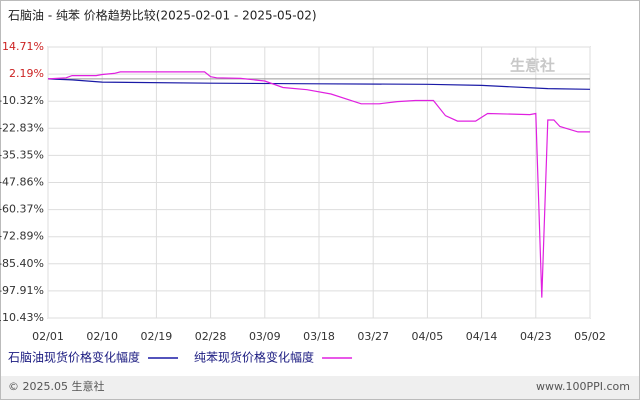 The image size is (640, 404). I want to click on footer-left: © 2025.05 生意社, so click(56, 386).